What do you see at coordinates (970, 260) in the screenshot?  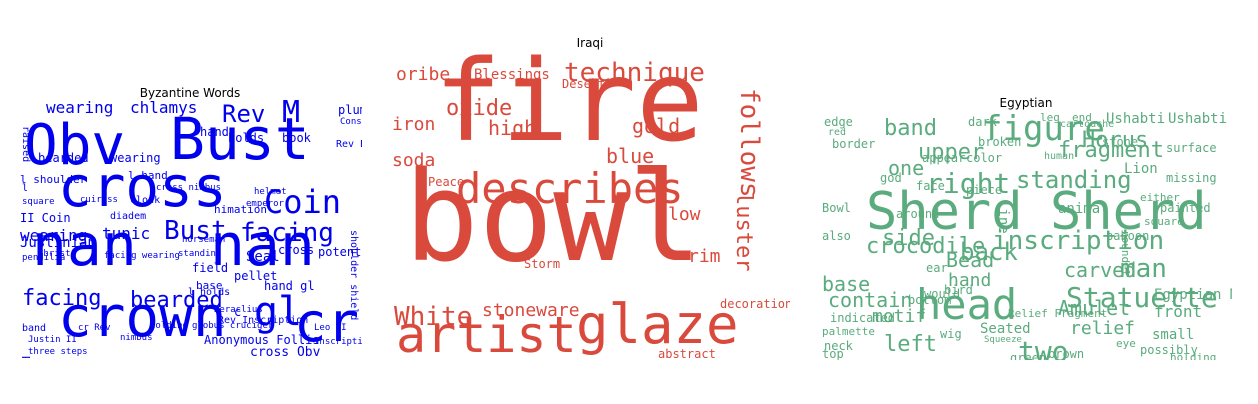 I see `word-18: Bead` at bounding box center [970, 260].